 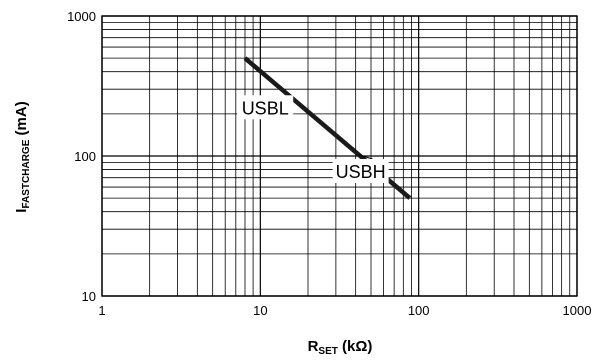 What do you see at coordinates (340, 347) in the screenshot?
I see `x-axis-title: RSET (kΩ)` at bounding box center [340, 347].